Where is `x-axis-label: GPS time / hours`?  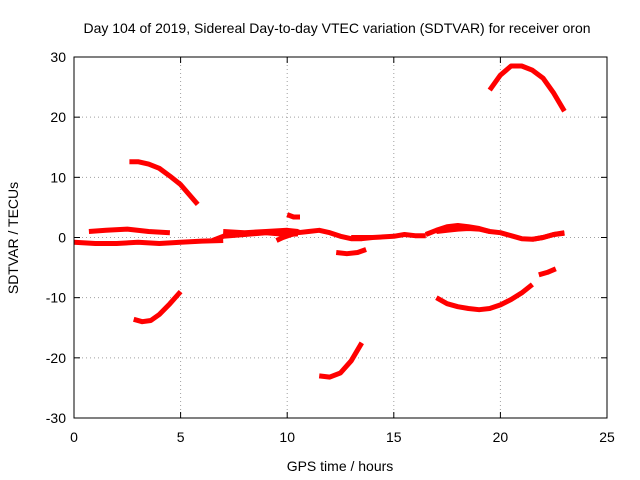 x-axis-label: GPS time / hours is located at coordinates (340, 466).